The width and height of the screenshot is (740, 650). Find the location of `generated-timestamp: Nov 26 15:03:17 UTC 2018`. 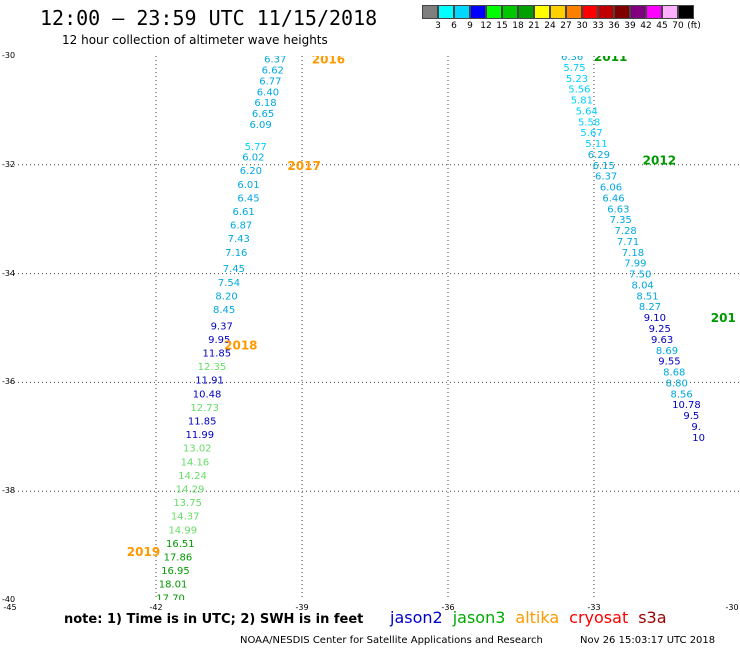

generated-timestamp: Nov 26 15:03:17 UTC 2018 is located at coordinates (648, 640).